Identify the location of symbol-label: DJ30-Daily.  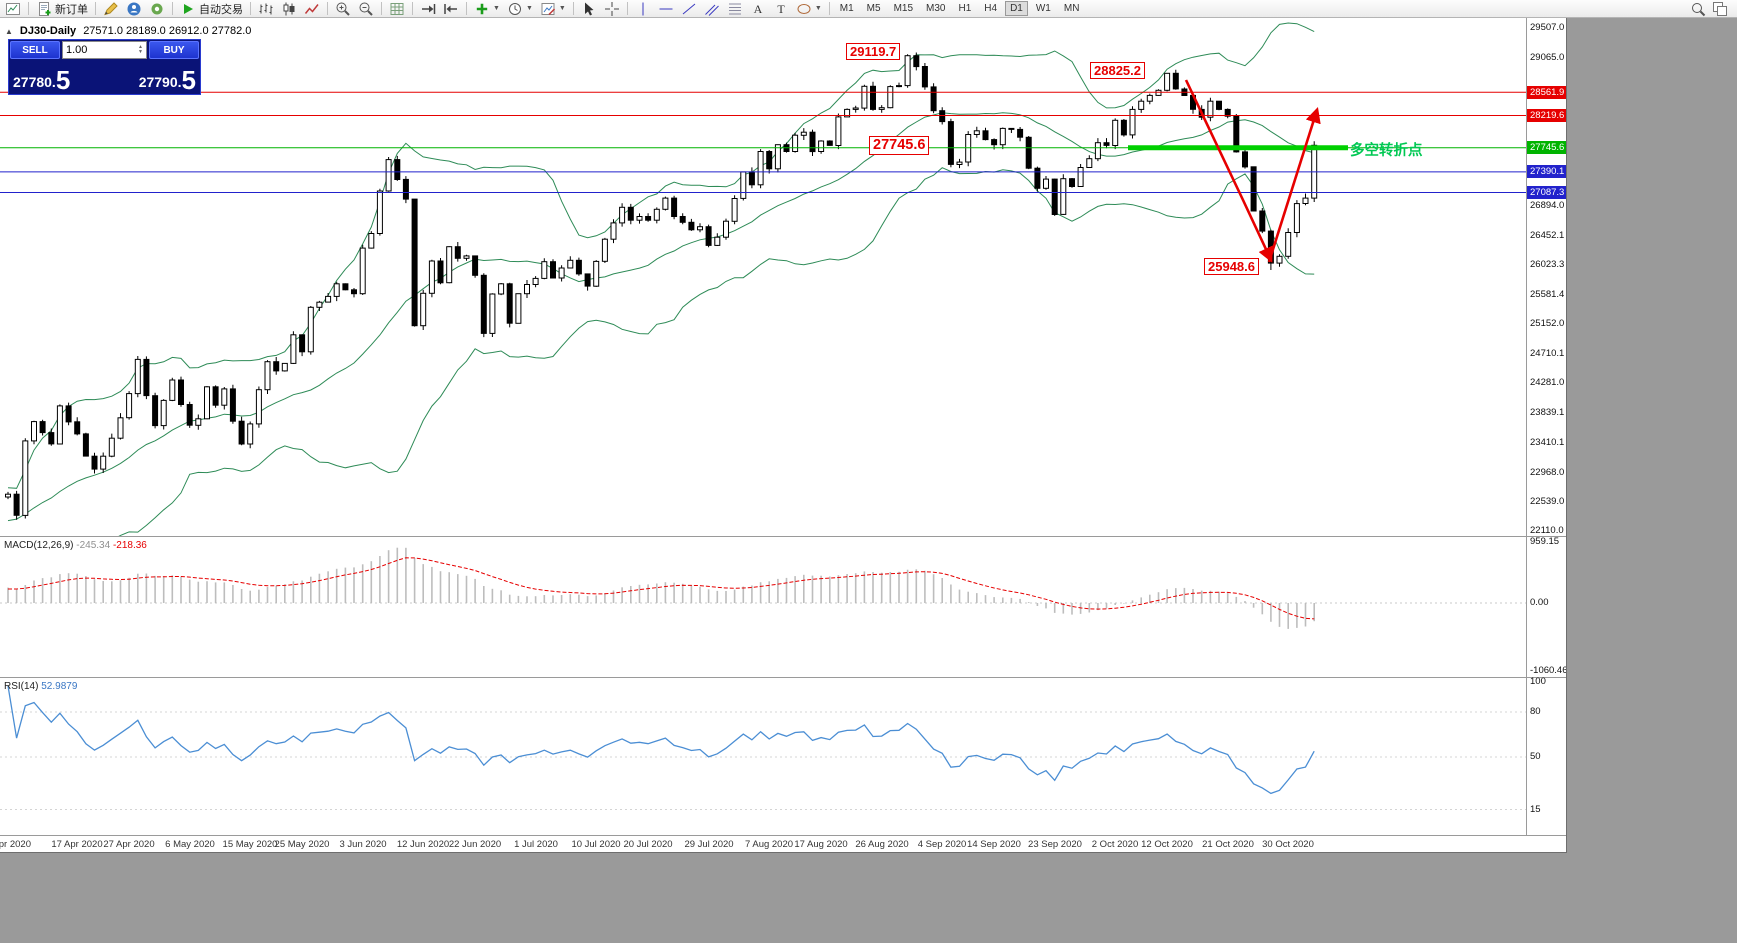
(48, 31).